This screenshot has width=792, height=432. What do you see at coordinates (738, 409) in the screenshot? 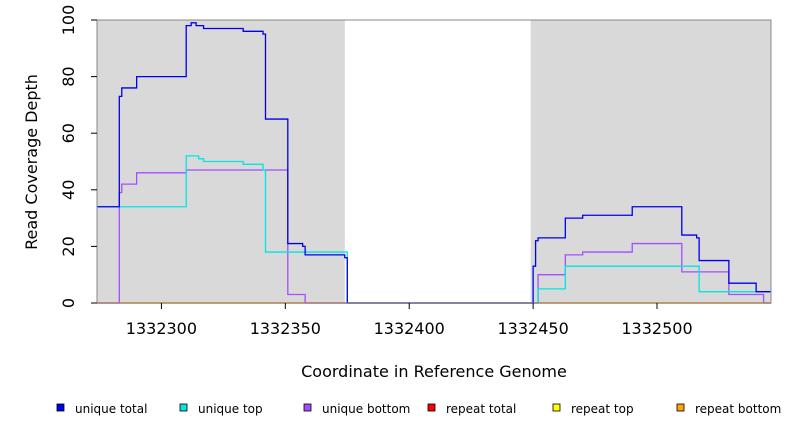
I see `legend-label-repeat-bottom: repeat bottom` at bounding box center [738, 409].